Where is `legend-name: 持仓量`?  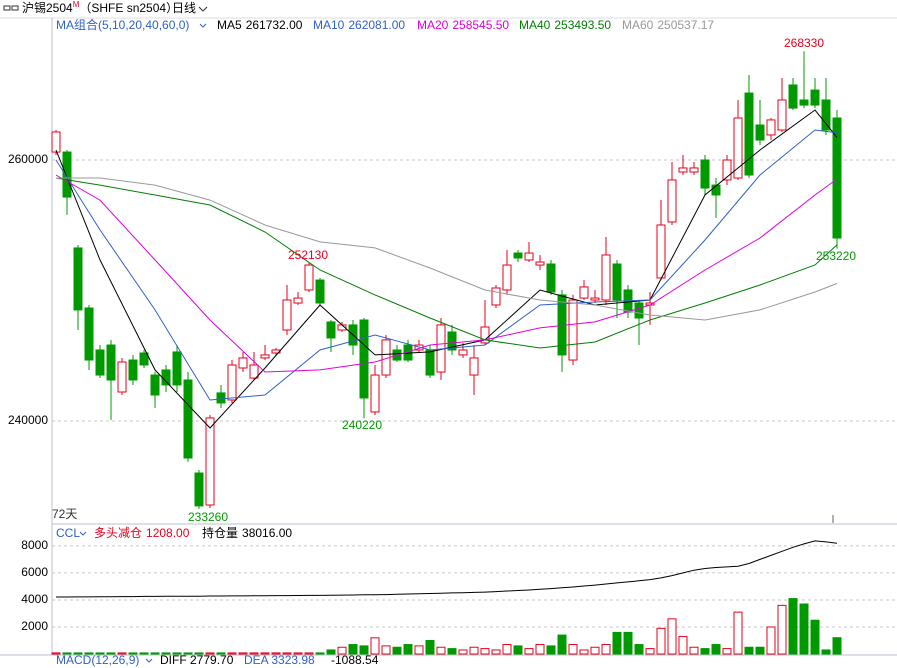
legend-name: 持仓量 is located at coordinates (220, 532).